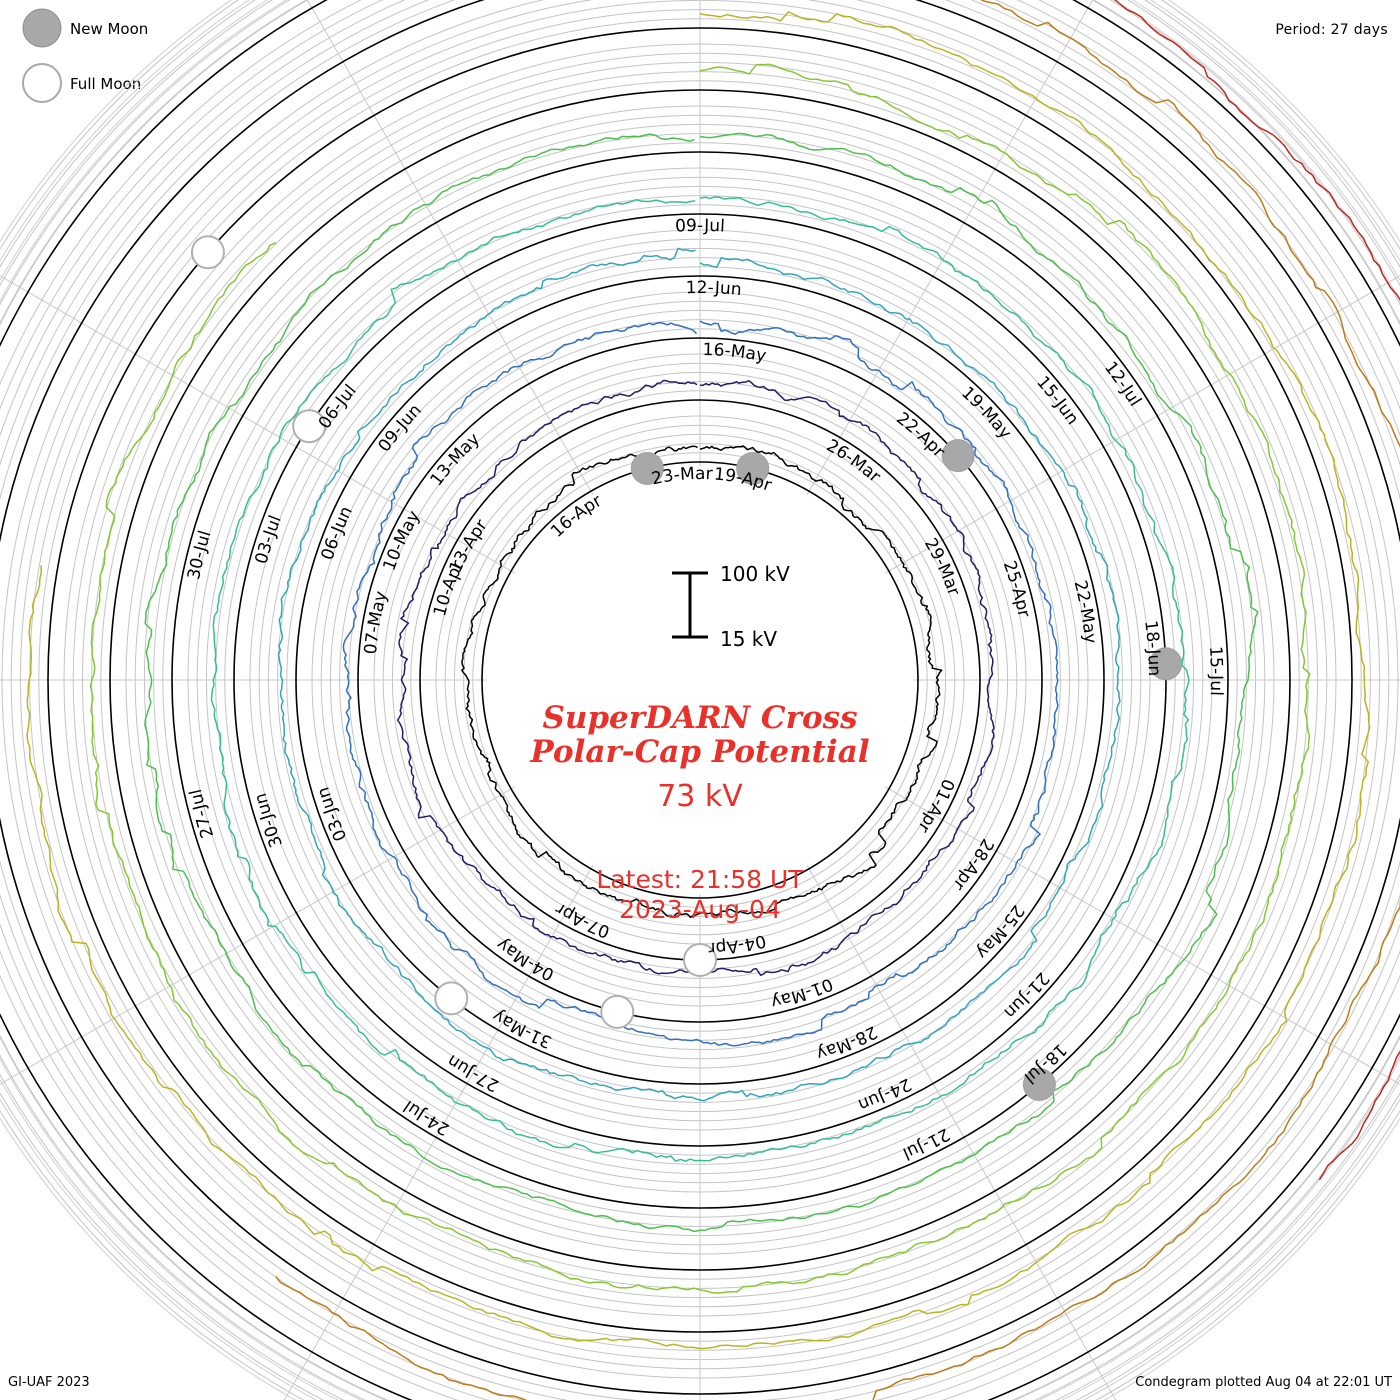 The height and width of the screenshot is (1400, 1400). Describe the element at coordinates (49, 1382) in the screenshot. I see `footer-credit: GI-UAF 2023` at that location.